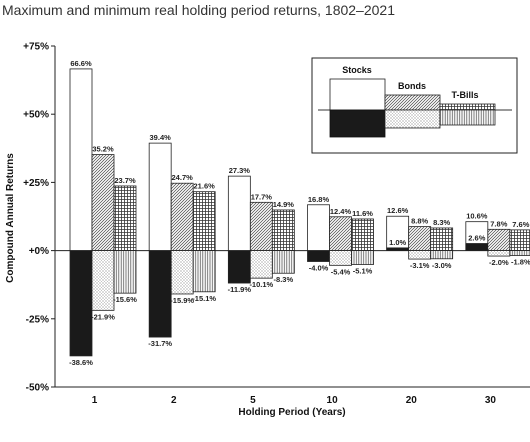  I want to click on data-label-stocks-min: -38.6%, so click(81, 362).